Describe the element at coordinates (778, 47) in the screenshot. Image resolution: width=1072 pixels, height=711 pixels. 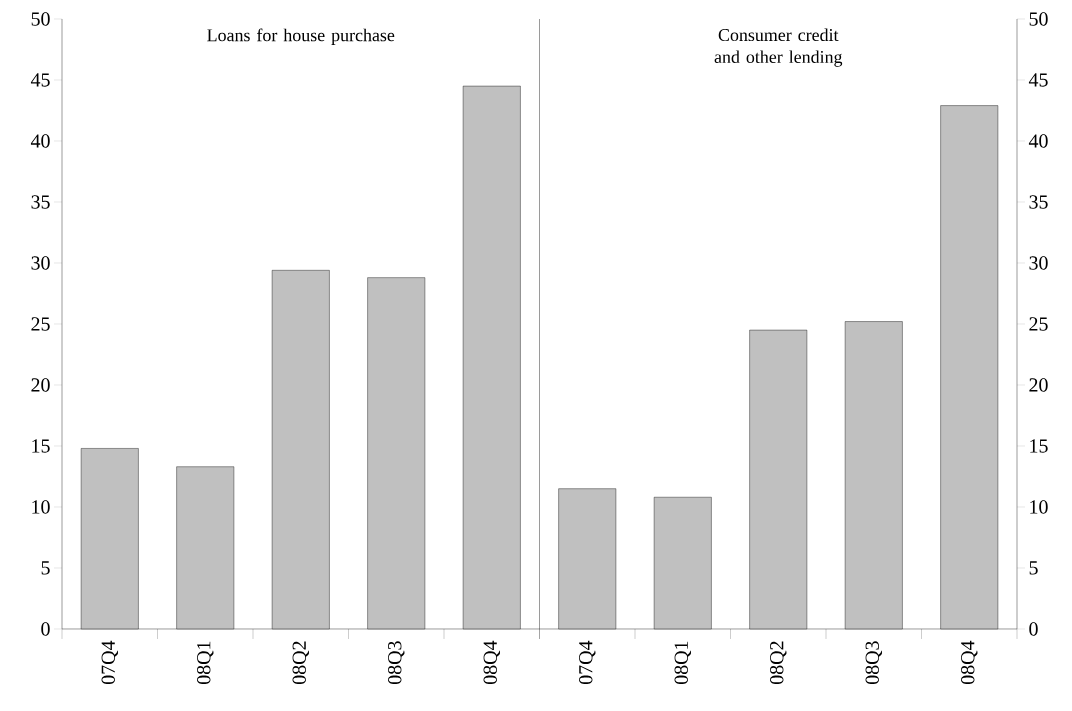
I see `annotation: Consumer credit and other lending` at that location.